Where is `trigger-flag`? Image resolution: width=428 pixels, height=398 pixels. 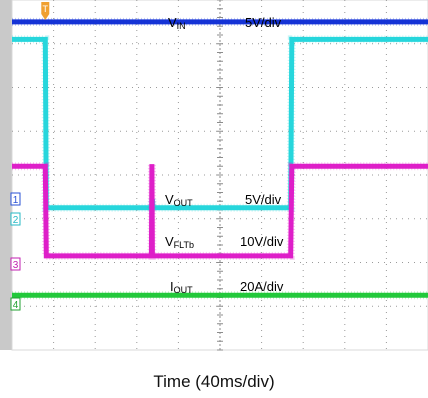
trigger-flag is located at coordinates (45, 11).